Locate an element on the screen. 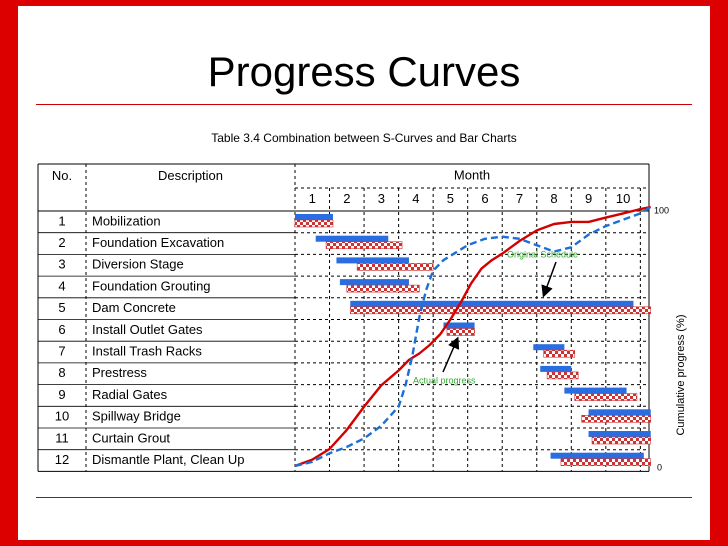 The image size is (728, 546). row-number: 5 is located at coordinates (61, 307).